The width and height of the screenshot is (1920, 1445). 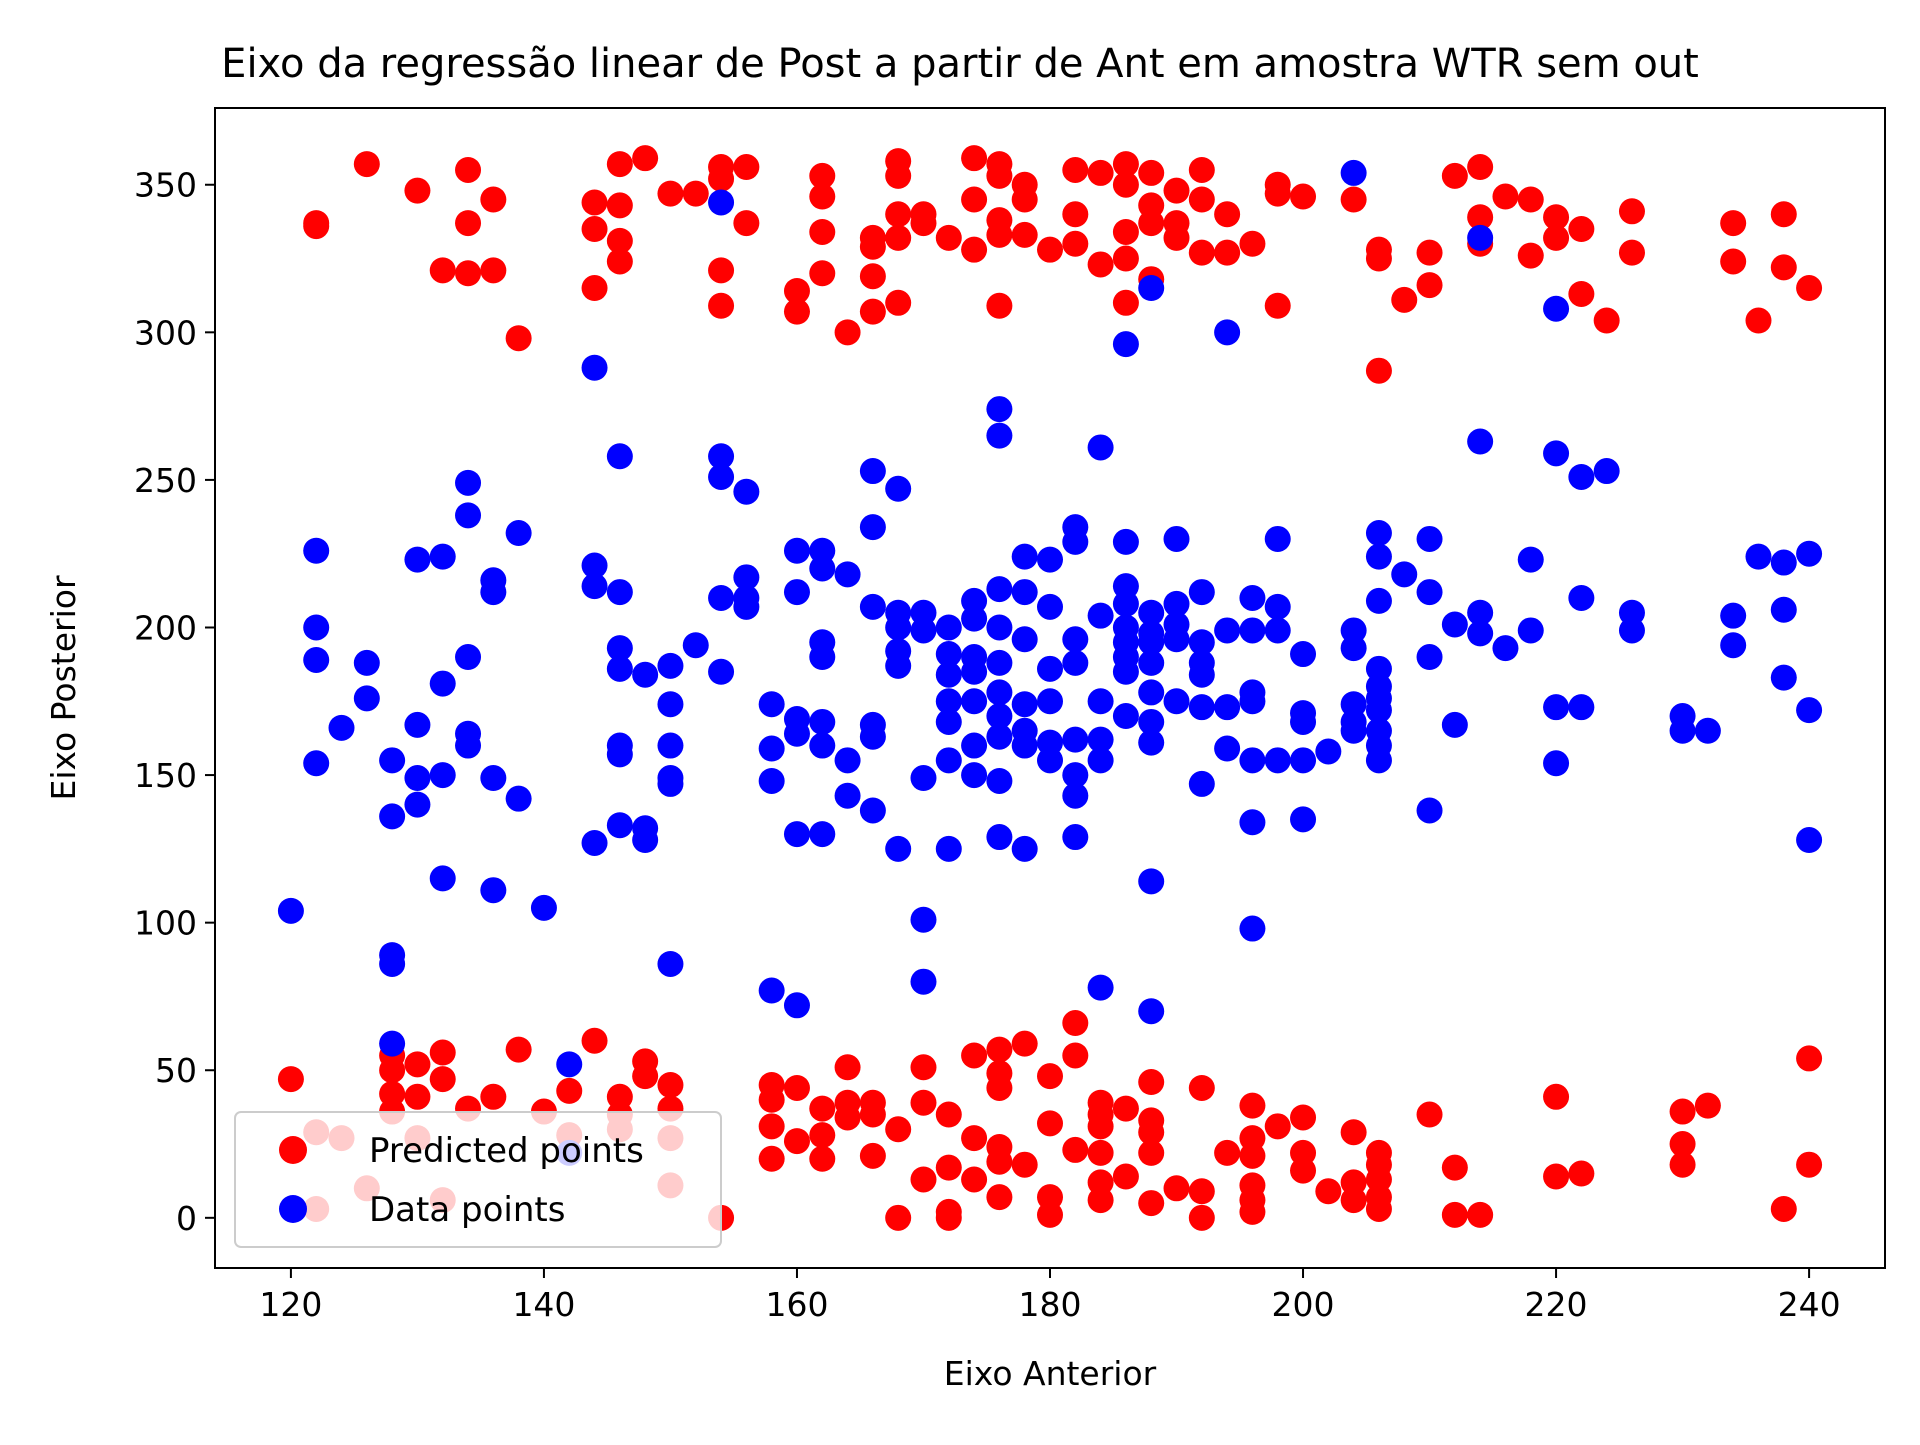 What do you see at coordinates (165, 627) in the screenshot?
I see `y-tick-label: 200` at bounding box center [165, 627].